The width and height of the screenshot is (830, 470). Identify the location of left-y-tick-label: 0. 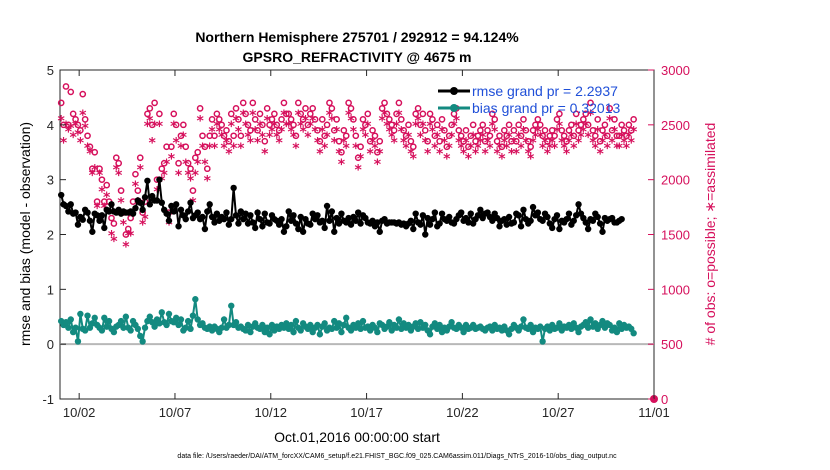
(50, 344).